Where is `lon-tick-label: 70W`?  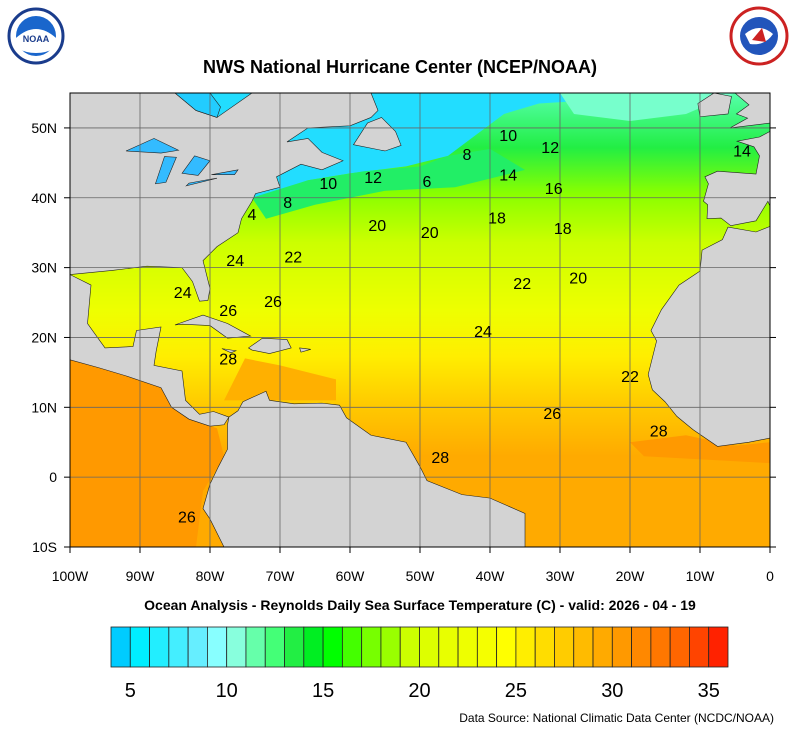
lon-tick-label: 70W is located at coordinates (281, 576).